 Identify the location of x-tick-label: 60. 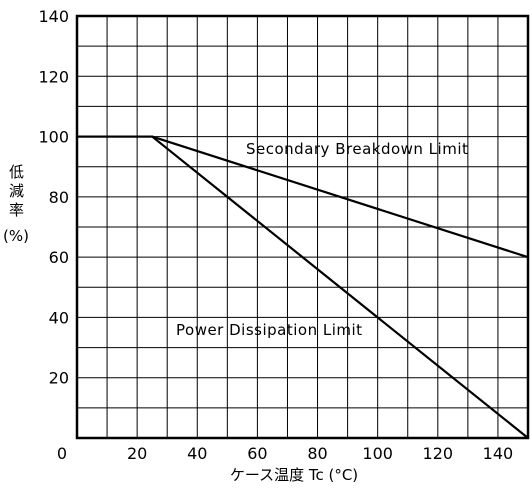
(257, 453).